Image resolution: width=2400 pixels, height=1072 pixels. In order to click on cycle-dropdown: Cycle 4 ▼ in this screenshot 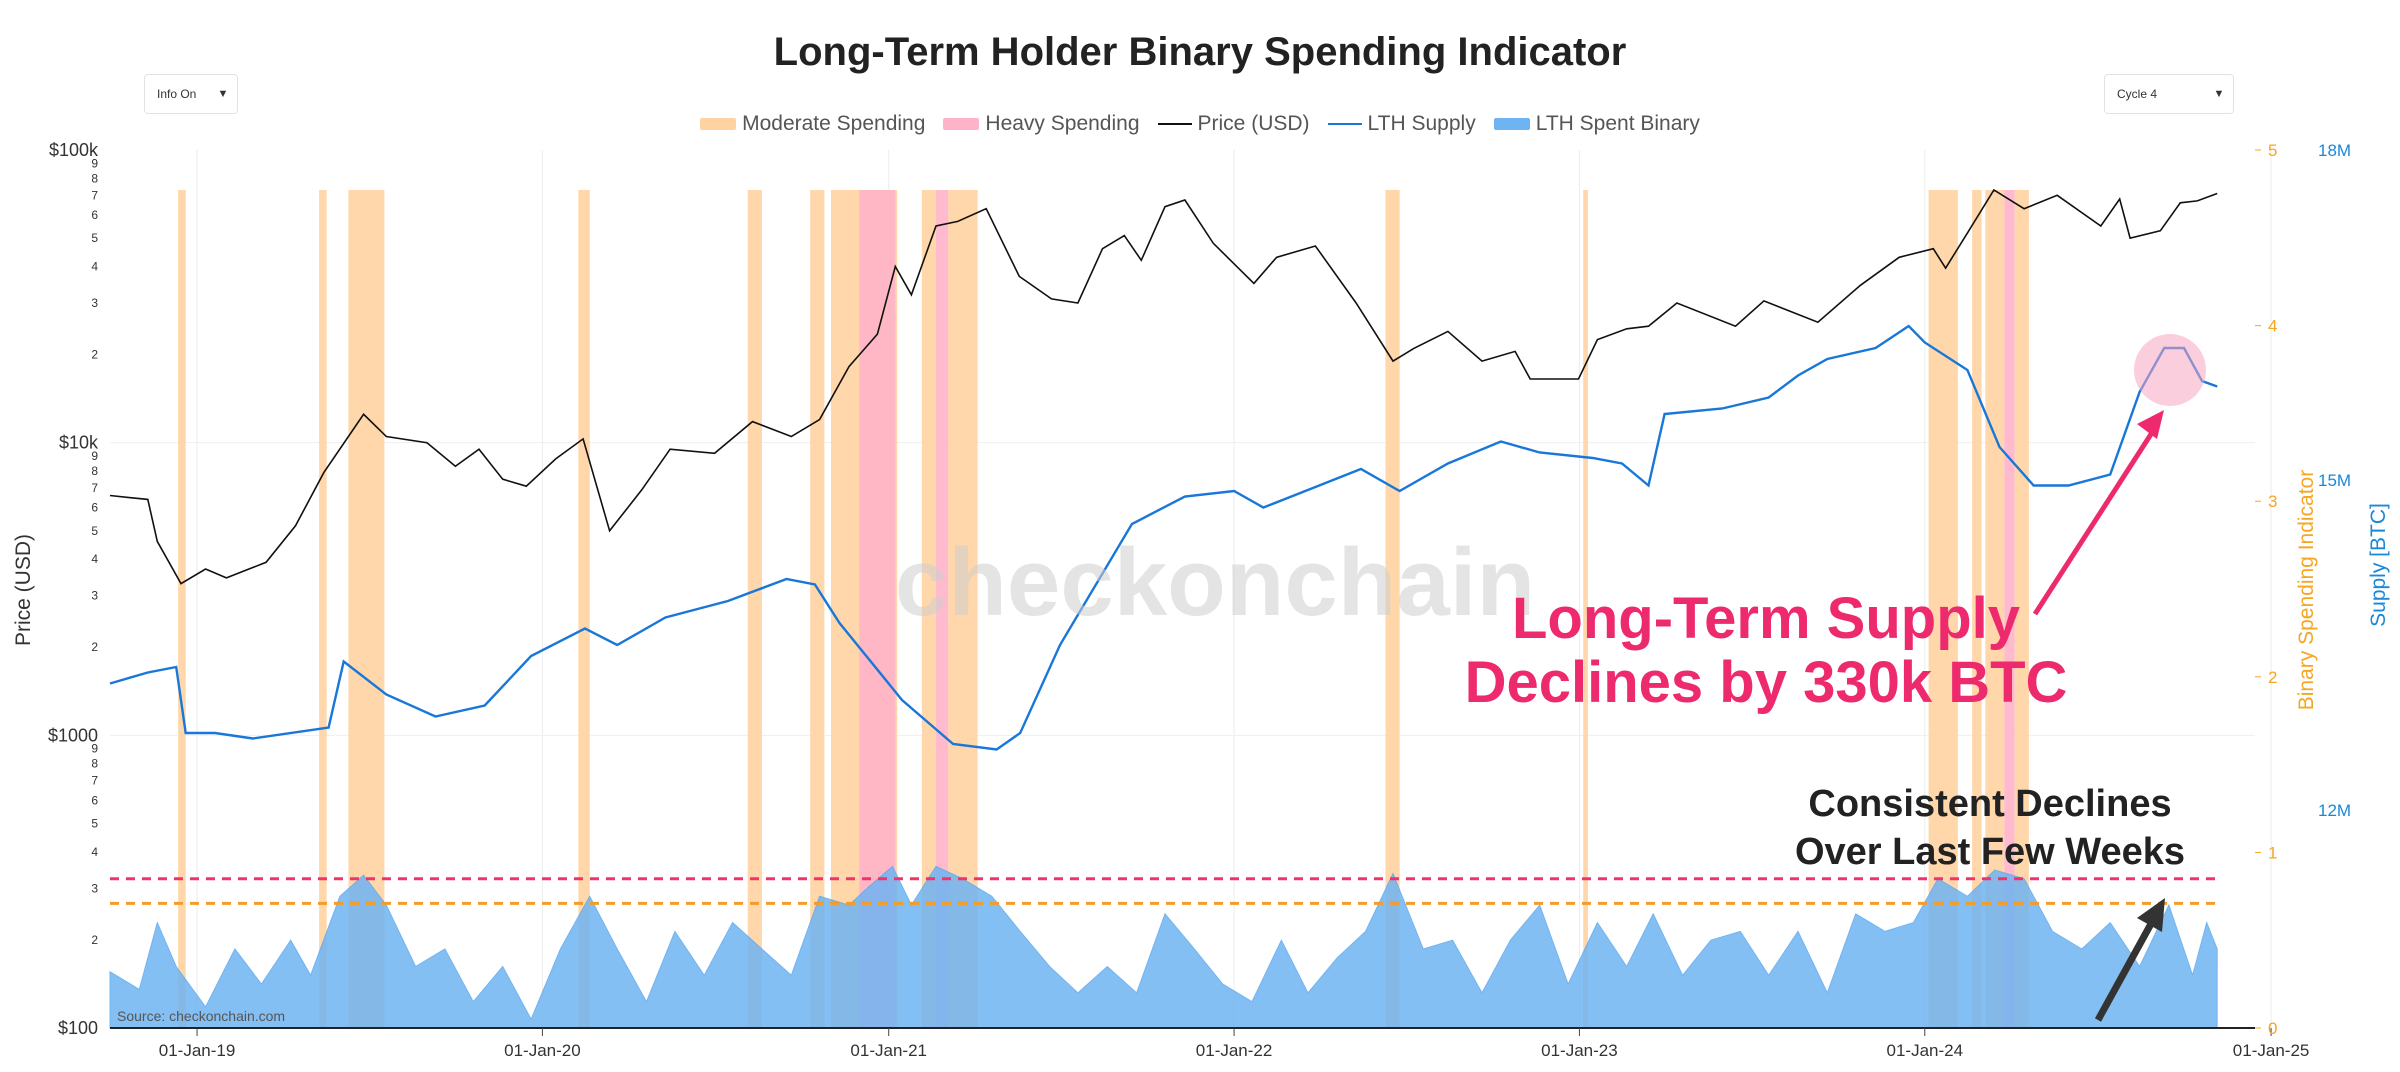, I will do `click(2169, 94)`.